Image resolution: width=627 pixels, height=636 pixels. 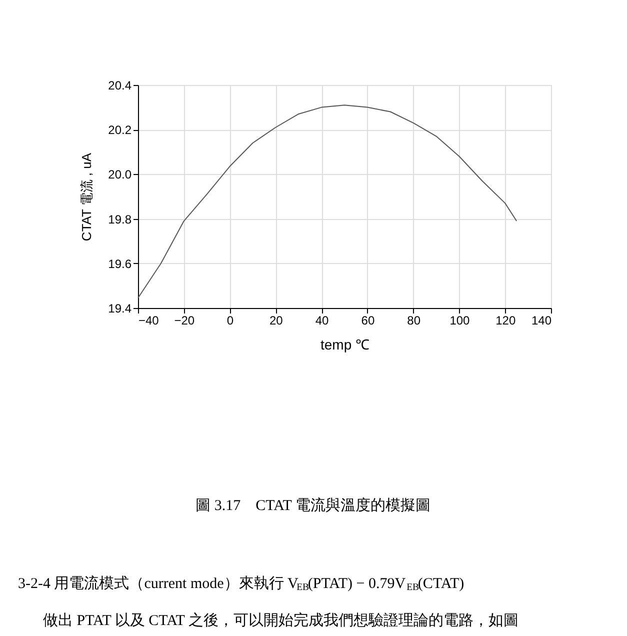 I want to click on y-tick-label: 19.6, so click(x=120, y=263).